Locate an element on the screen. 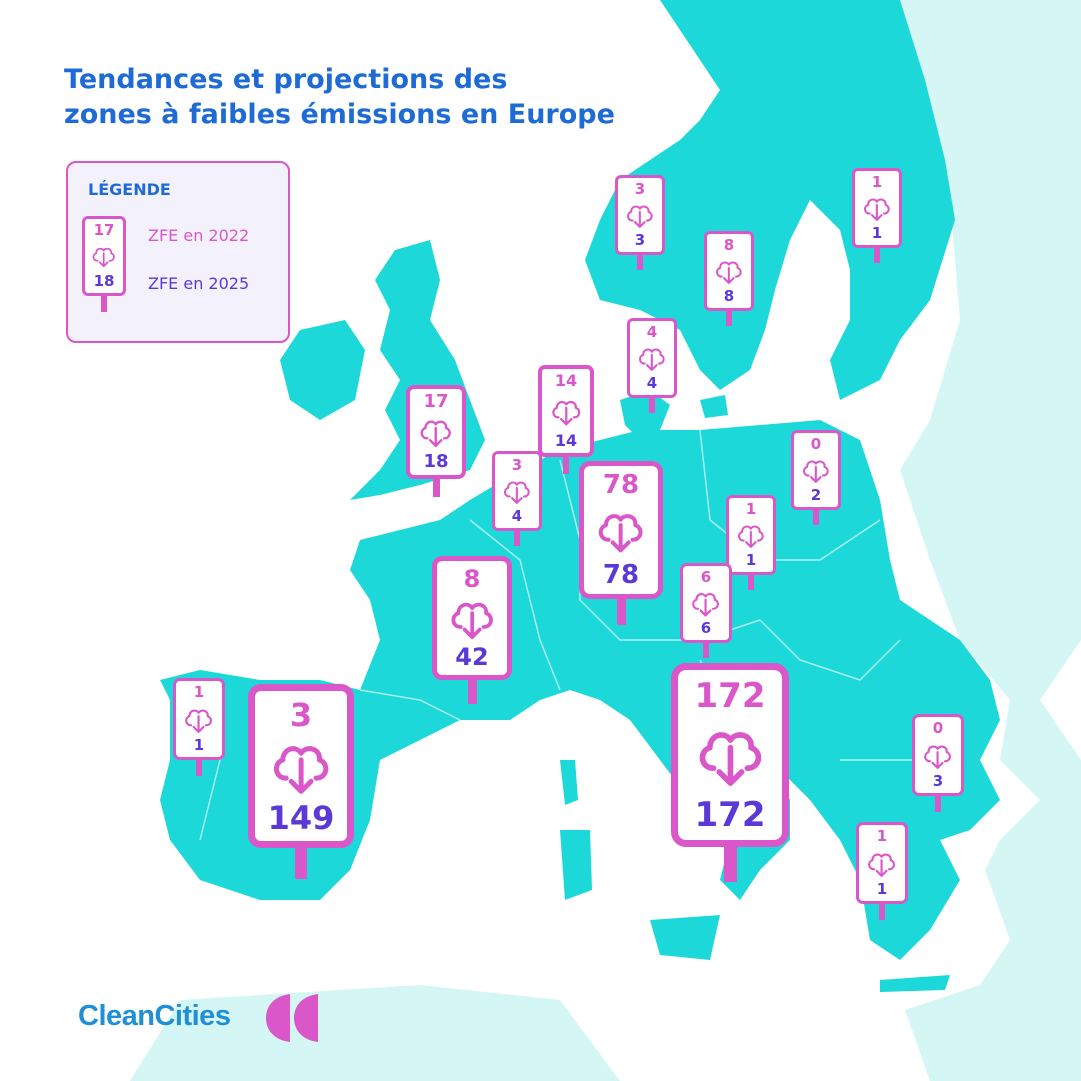 This screenshot has width=1081, height=1081. sign-france-value-2022: 8 is located at coordinates (472, 578).